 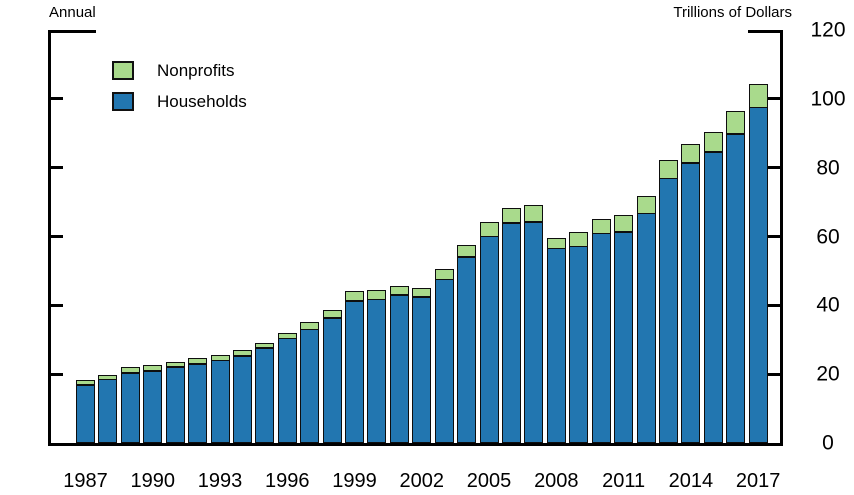 I want to click on bar-2000, so click(x=377, y=366).